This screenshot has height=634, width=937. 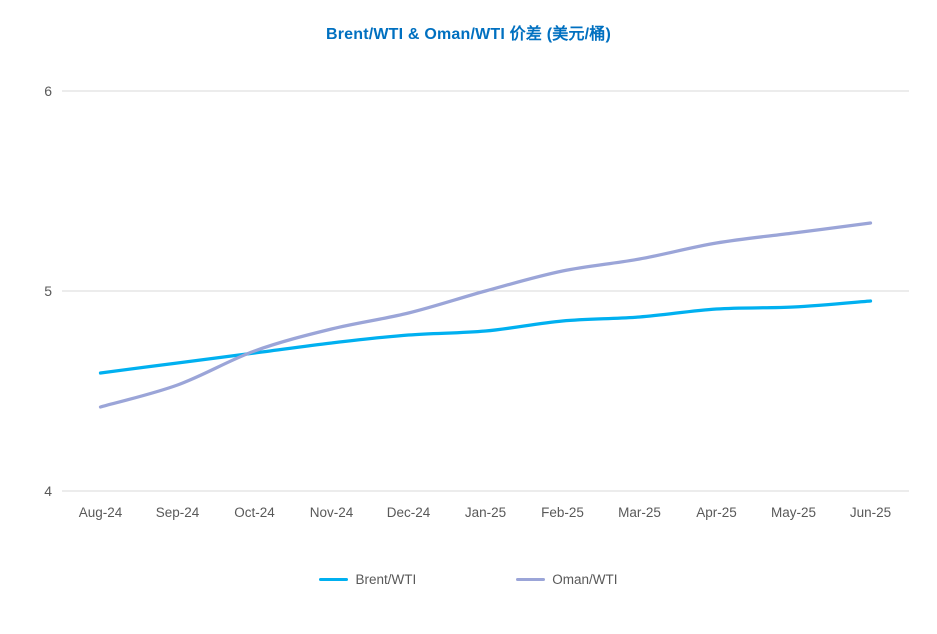 What do you see at coordinates (468, 34) in the screenshot?
I see `chart-title: Brent/WTI & Oman/WTI 价差 (美元/桶)` at bounding box center [468, 34].